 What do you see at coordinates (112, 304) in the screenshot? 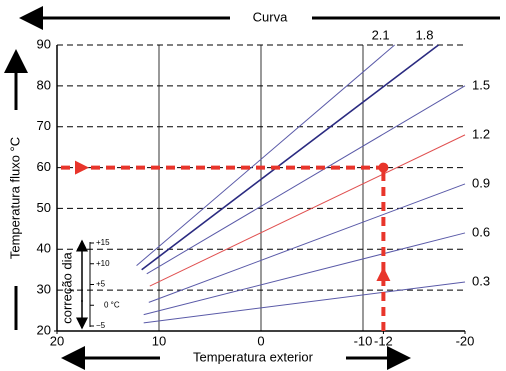
I see `correction-tick: 0 °C` at bounding box center [112, 304].